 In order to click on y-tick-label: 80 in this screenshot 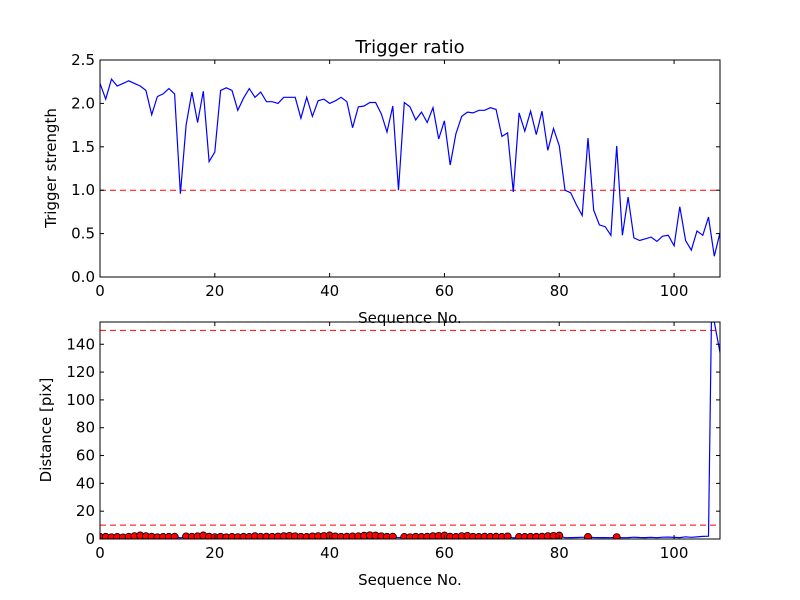, I will do `click(85, 428)`.